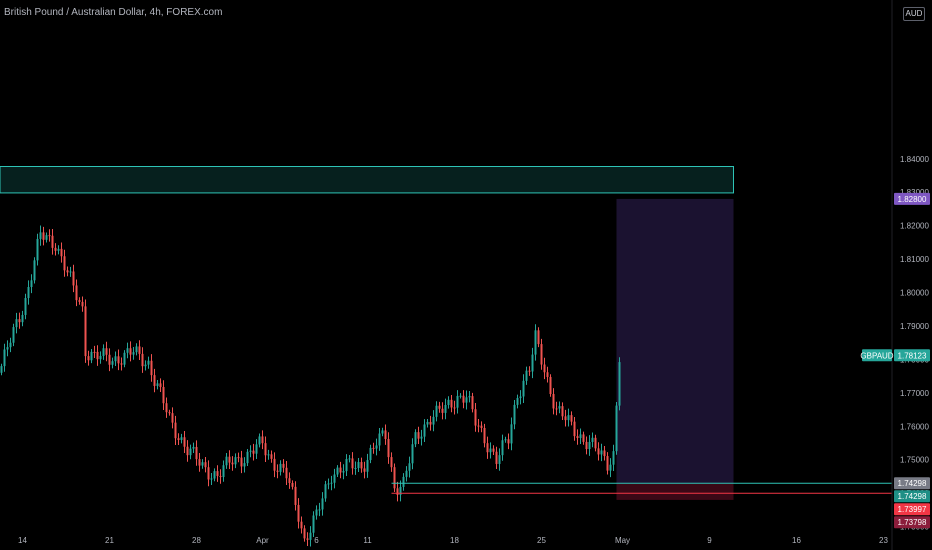 This screenshot has height=550, width=932. What do you see at coordinates (709, 540) in the screenshot?
I see `x-tick-label: 9` at bounding box center [709, 540].